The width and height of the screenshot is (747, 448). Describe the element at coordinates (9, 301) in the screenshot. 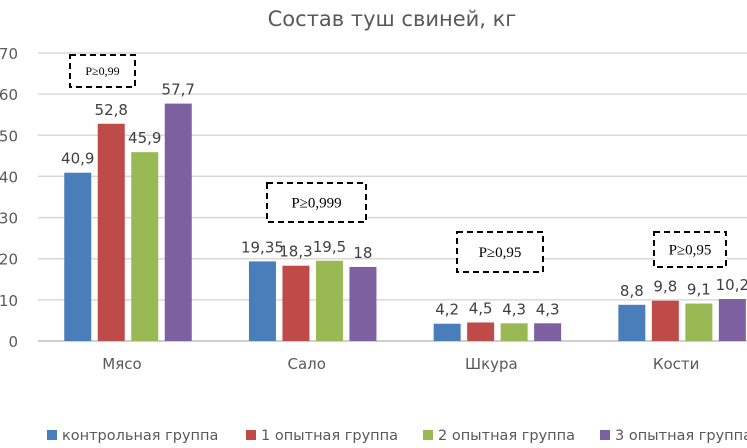

I see `y-tick-label: 10` at that location.